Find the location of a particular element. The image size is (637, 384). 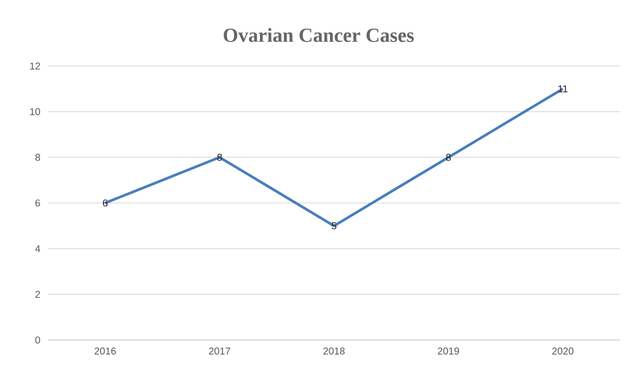

data-label: 6 is located at coordinates (105, 203).